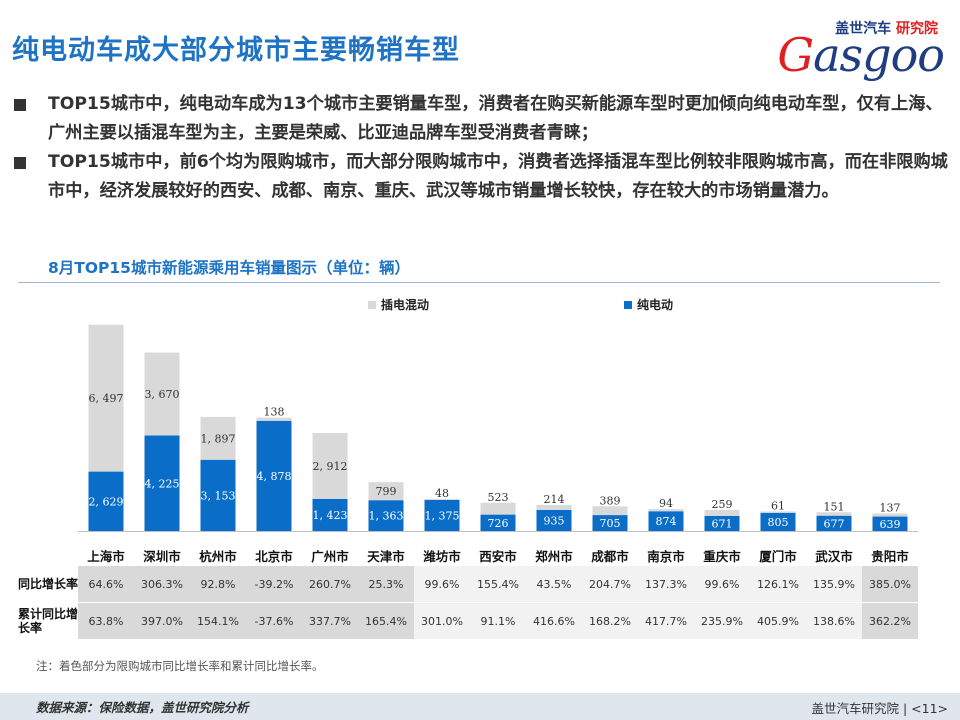  I want to click on footer-org: 盖世汽车研究院, so click(855, 708).